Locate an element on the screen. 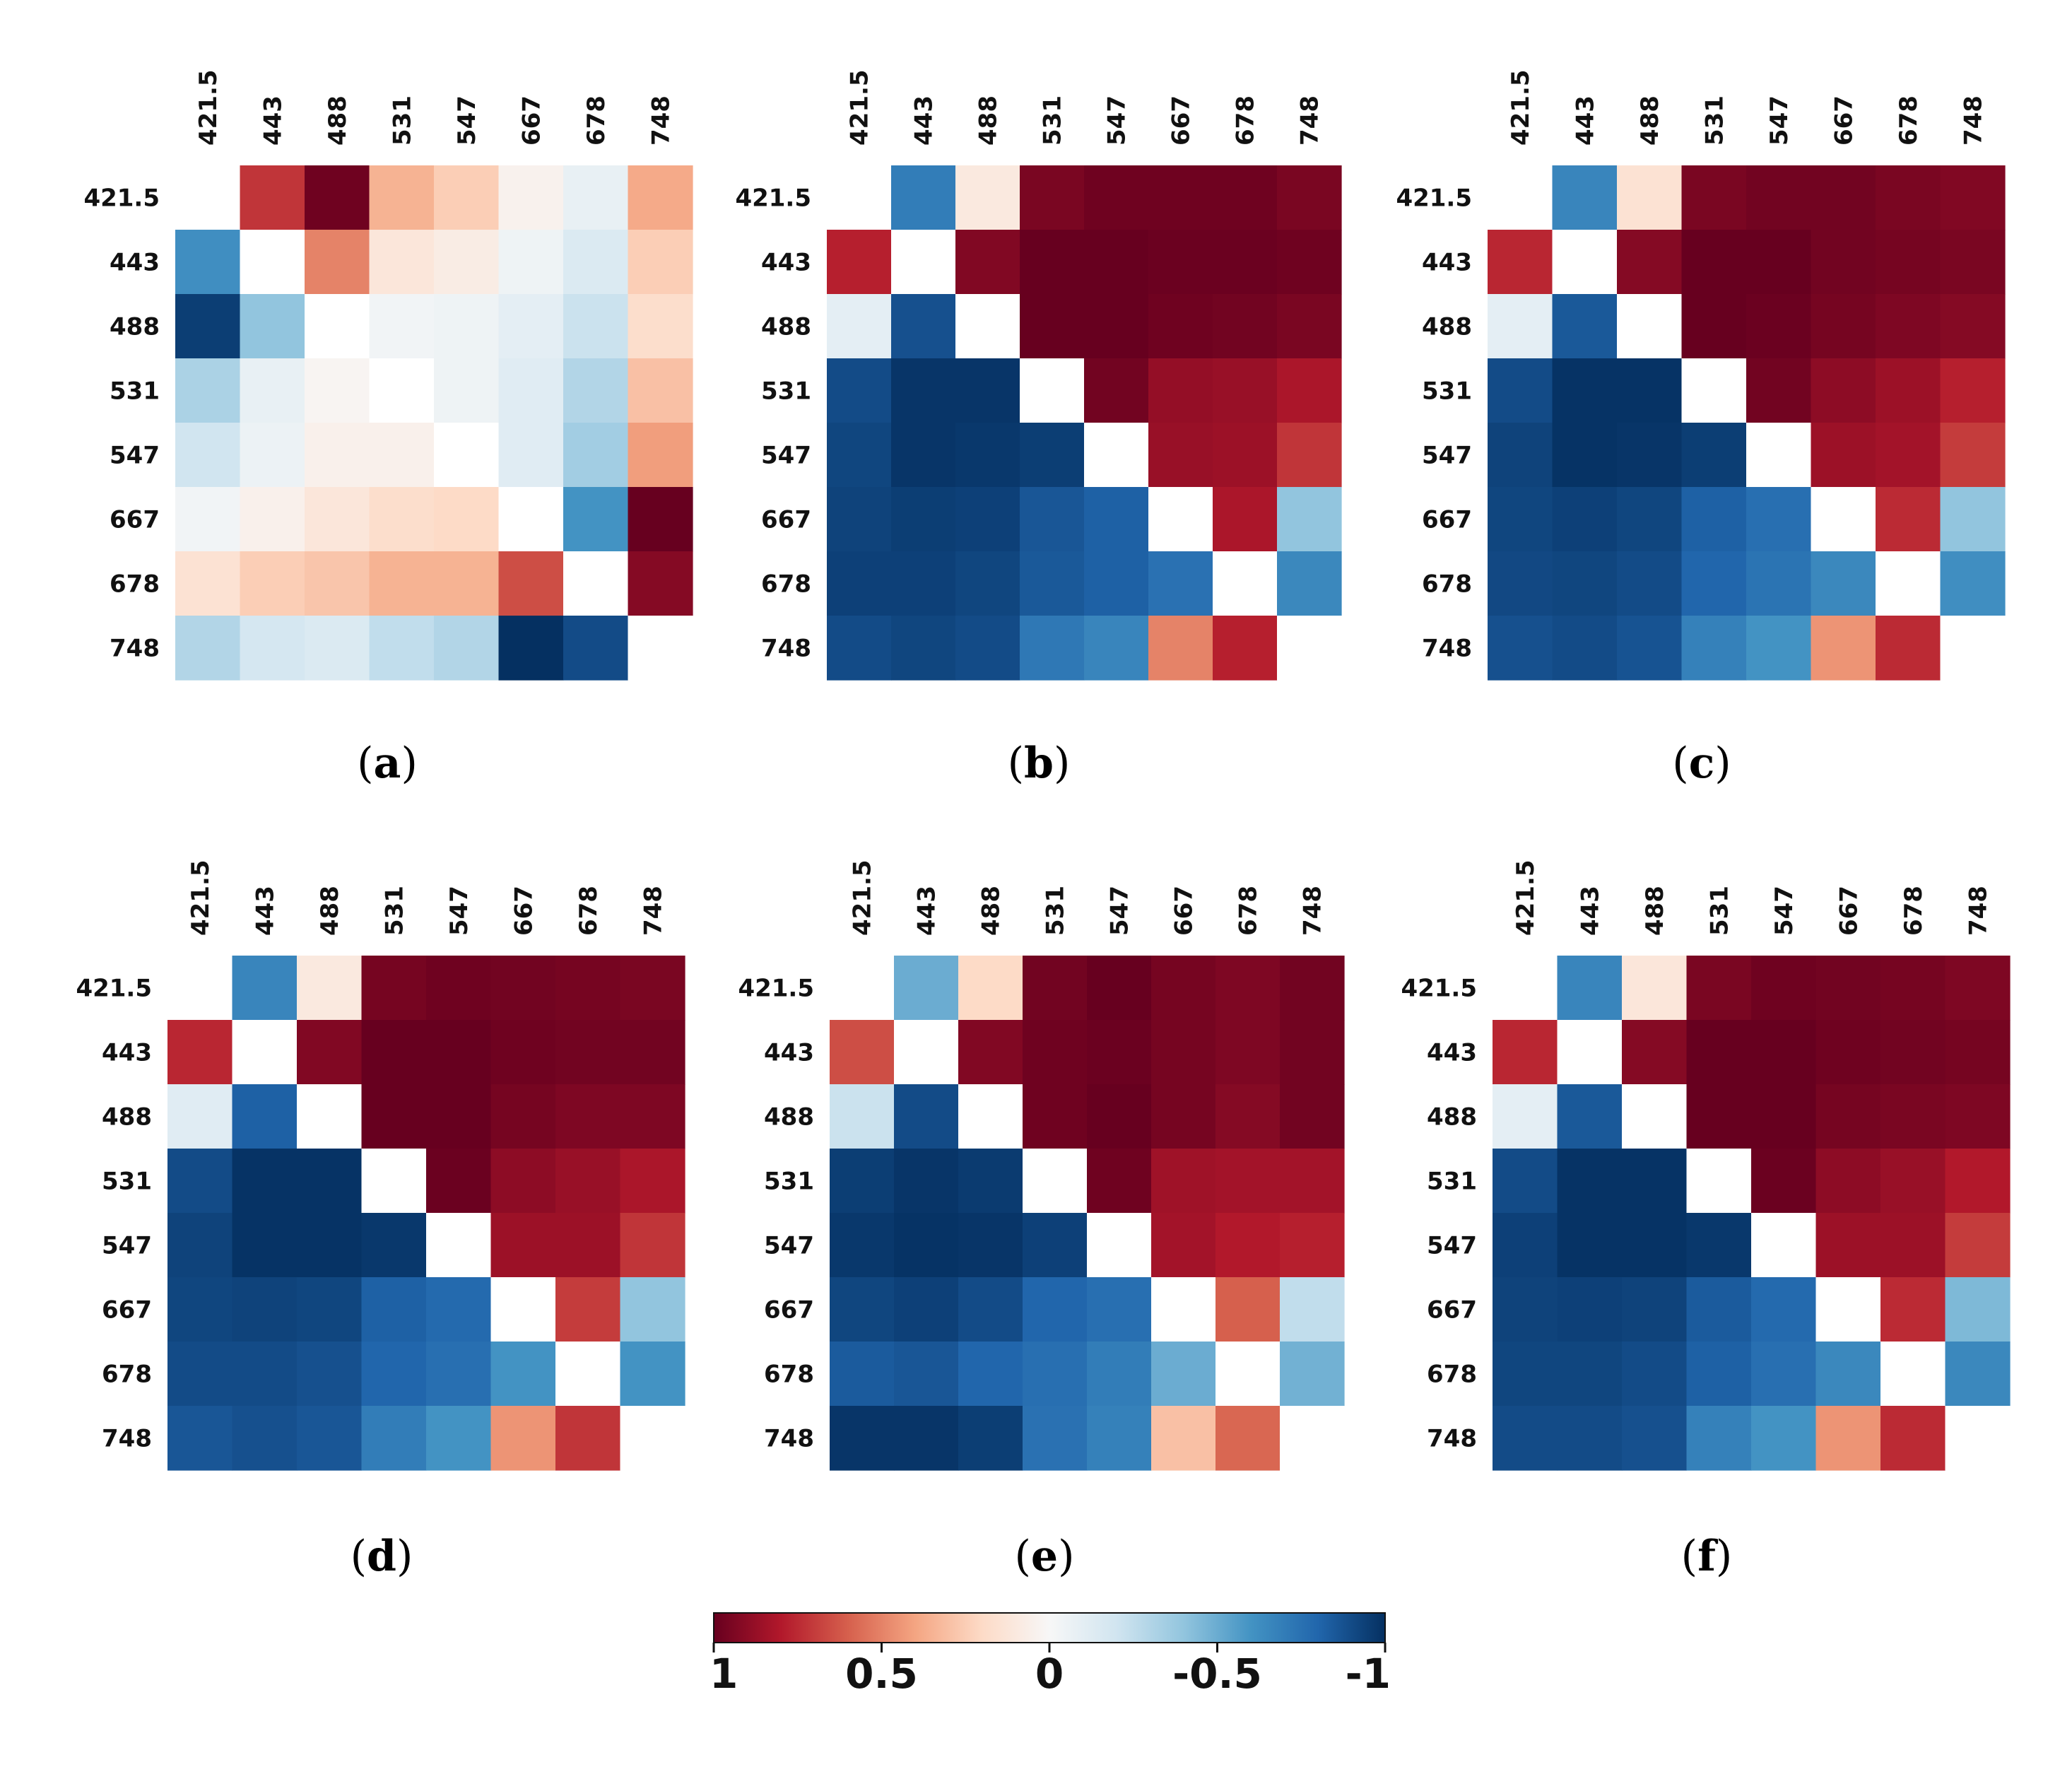 Image resolution: width=2072 pixels, height=1767 pixels. heatmap-cell-d-r2-c7 is located at coordinates (652, 1116).